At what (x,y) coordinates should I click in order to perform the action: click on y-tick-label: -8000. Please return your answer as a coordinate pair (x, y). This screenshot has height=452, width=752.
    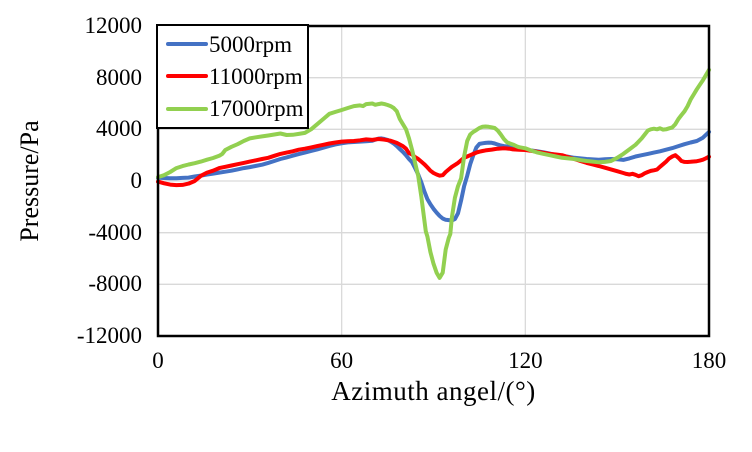
    Looking at the image, I should click on (115, 284).